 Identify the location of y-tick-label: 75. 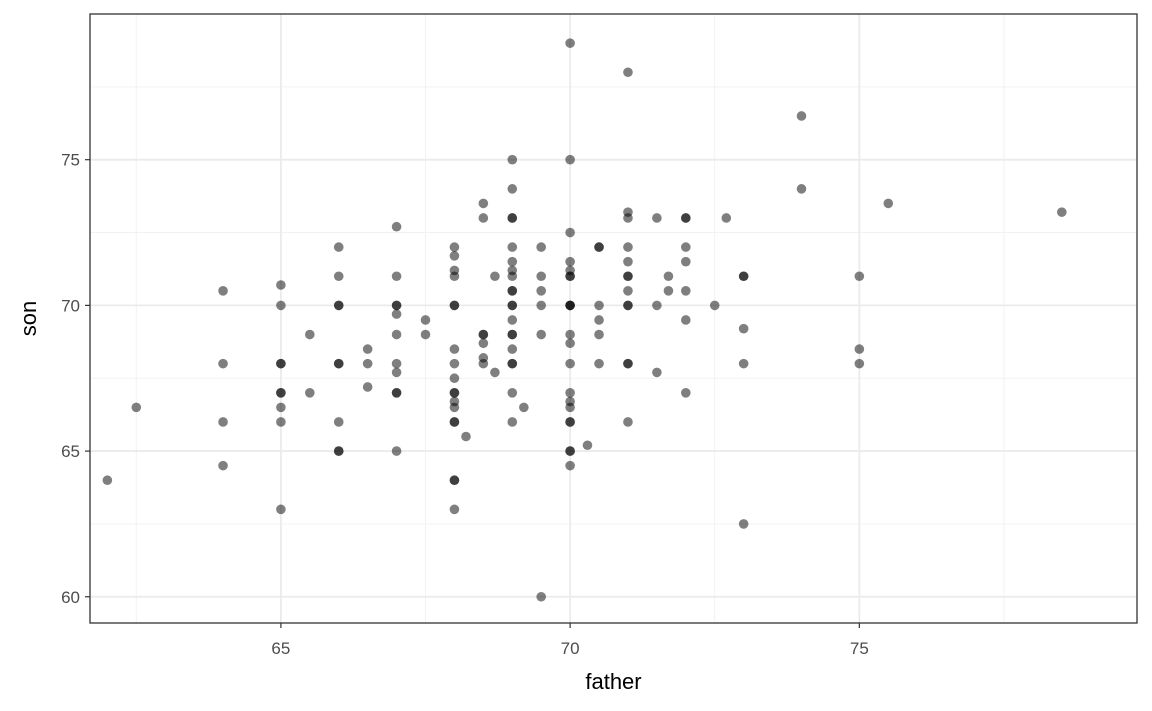
(70, 160).